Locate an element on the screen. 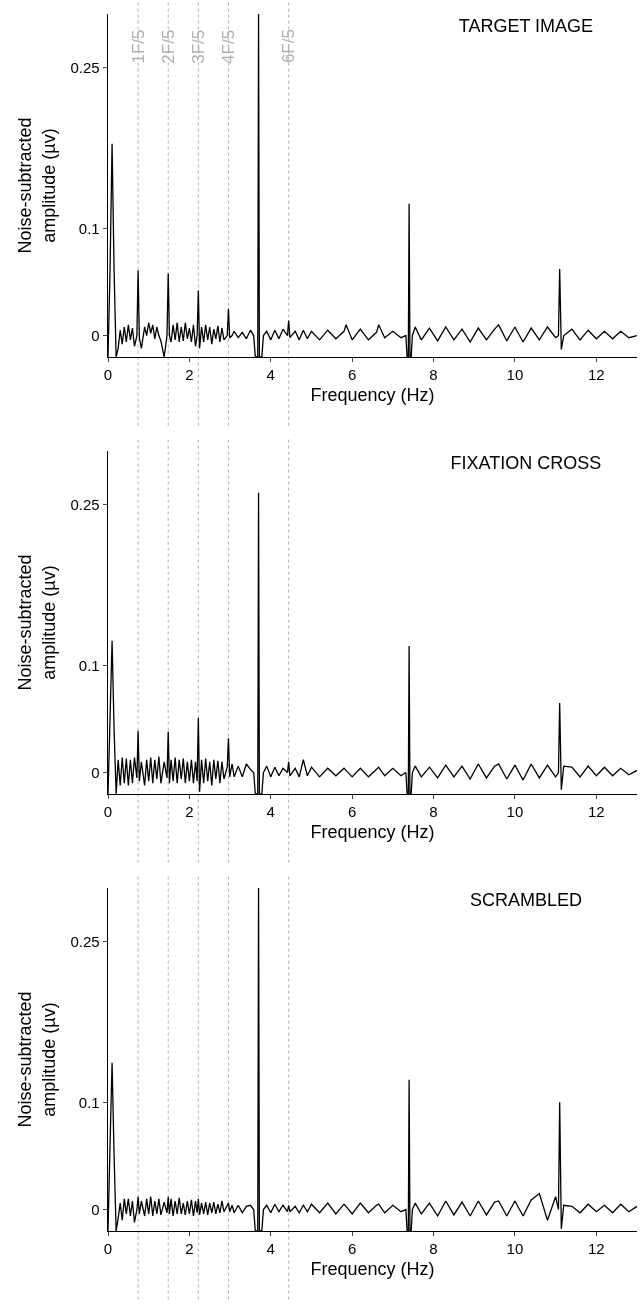  chart-title: TARGET IMAGE is located at coordinates (526, 25).